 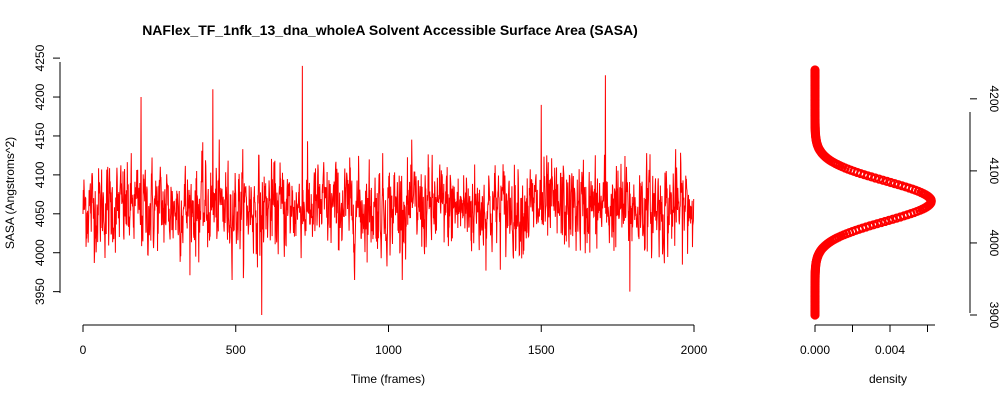 What do you see at coordinates (40, 96) in the screenshot?
I see `y-tick-label: 4200` at bounding box center [40, 96].